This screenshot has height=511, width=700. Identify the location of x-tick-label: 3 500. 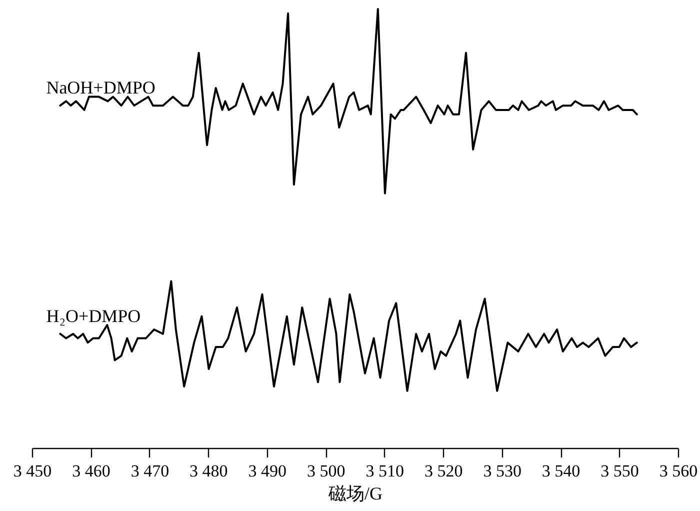
(326, 471).